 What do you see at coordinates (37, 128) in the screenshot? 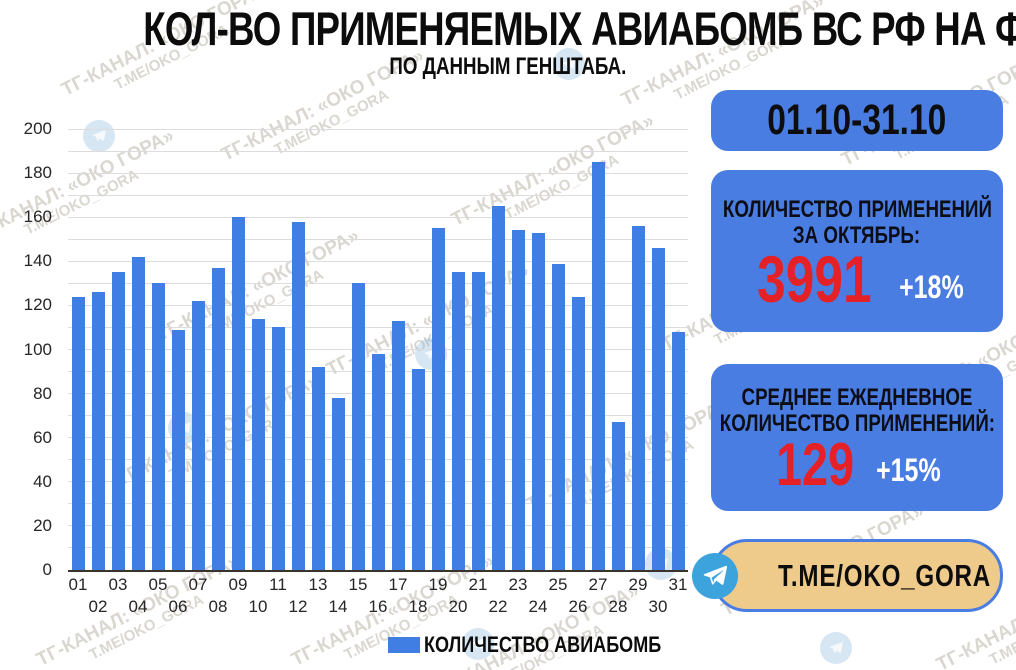
I see `y-tick-label: 200` at bounding box center [37, 128].